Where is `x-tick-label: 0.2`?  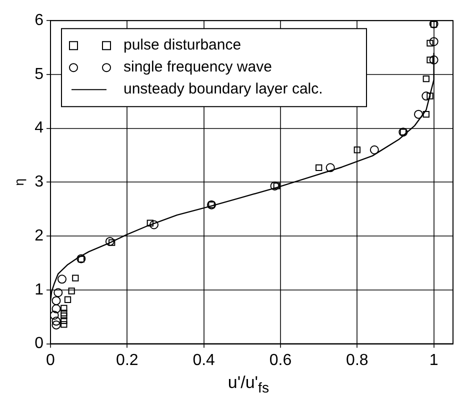 x-tick-label: 0.2 is located at coordinates (127, 360).